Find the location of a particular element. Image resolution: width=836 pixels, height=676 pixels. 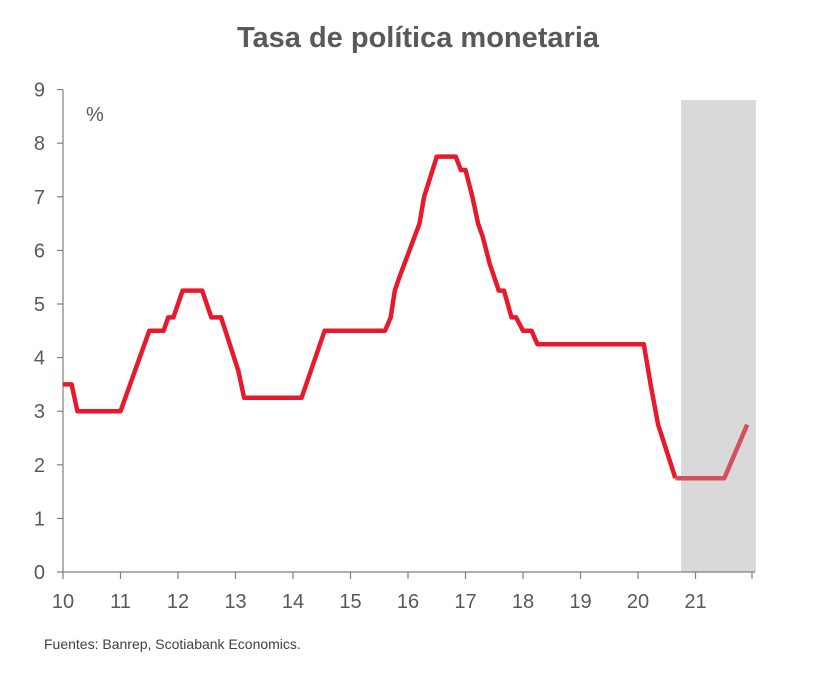

chart-title: Tasa de política monetaria is located at coordinates (418, 38).